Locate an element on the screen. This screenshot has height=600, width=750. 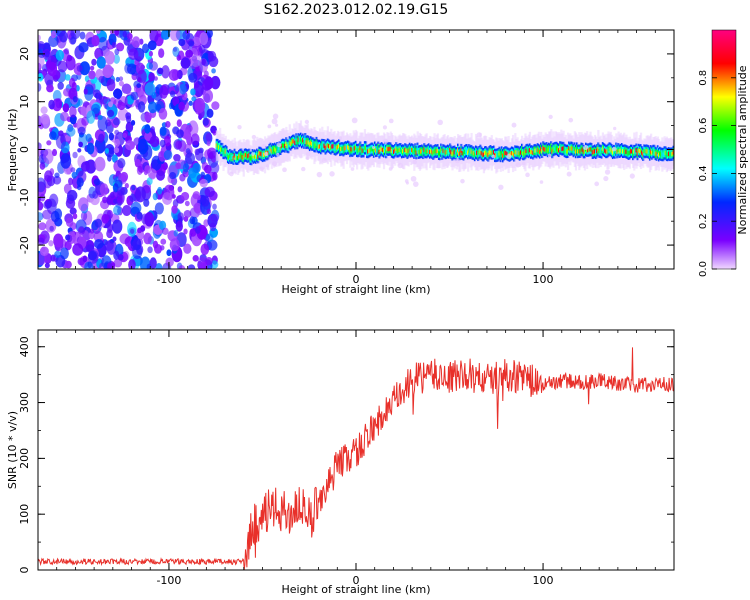
snr-y-tick-label: 200 is located at coordinates (24, 458).